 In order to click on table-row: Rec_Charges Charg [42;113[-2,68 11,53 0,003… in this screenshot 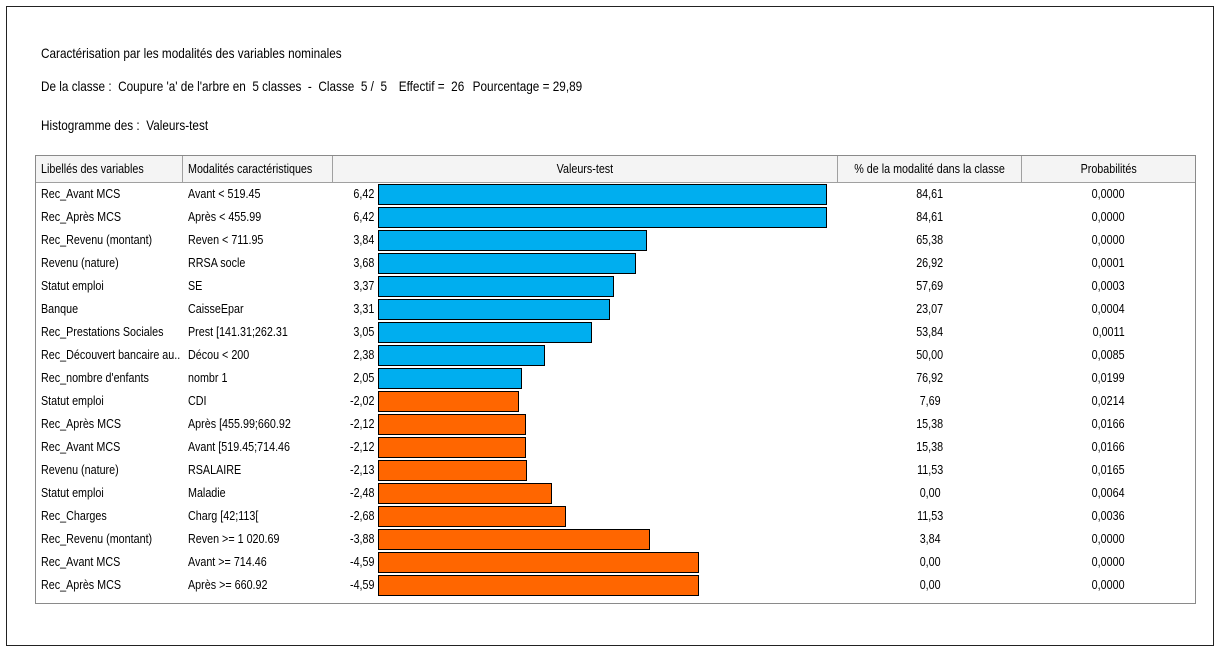, I will do `click(615, 516)`.